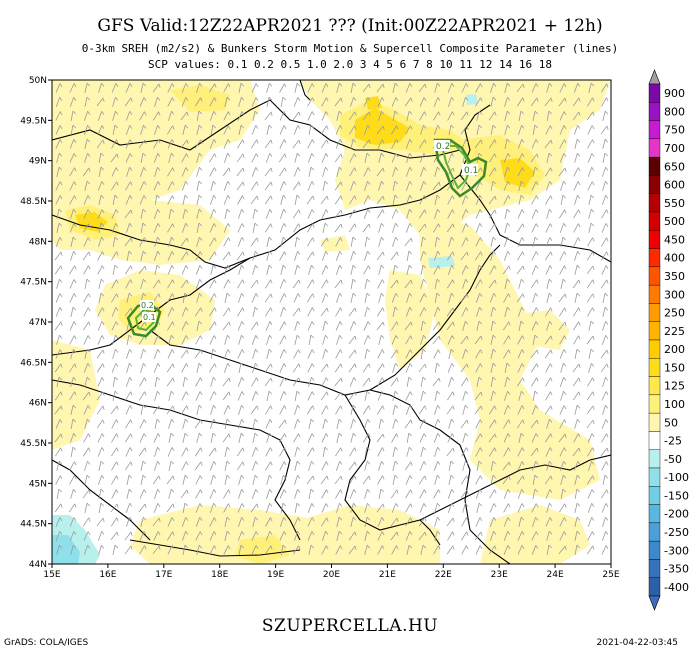 This screenshot has width=700, height=650. I want to click on lat-label: 47.5N, so click(33, 283).